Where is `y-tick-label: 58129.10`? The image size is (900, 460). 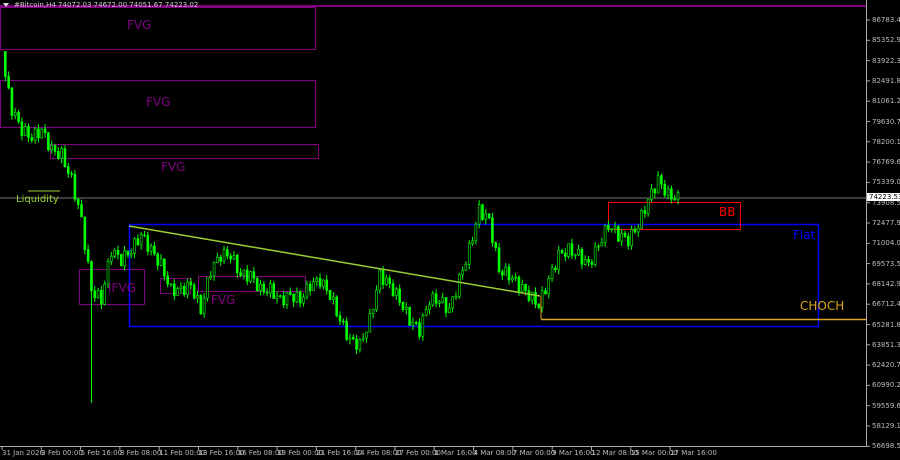
y-tick-label: 58129.10 is located at coordinates (886, 426).